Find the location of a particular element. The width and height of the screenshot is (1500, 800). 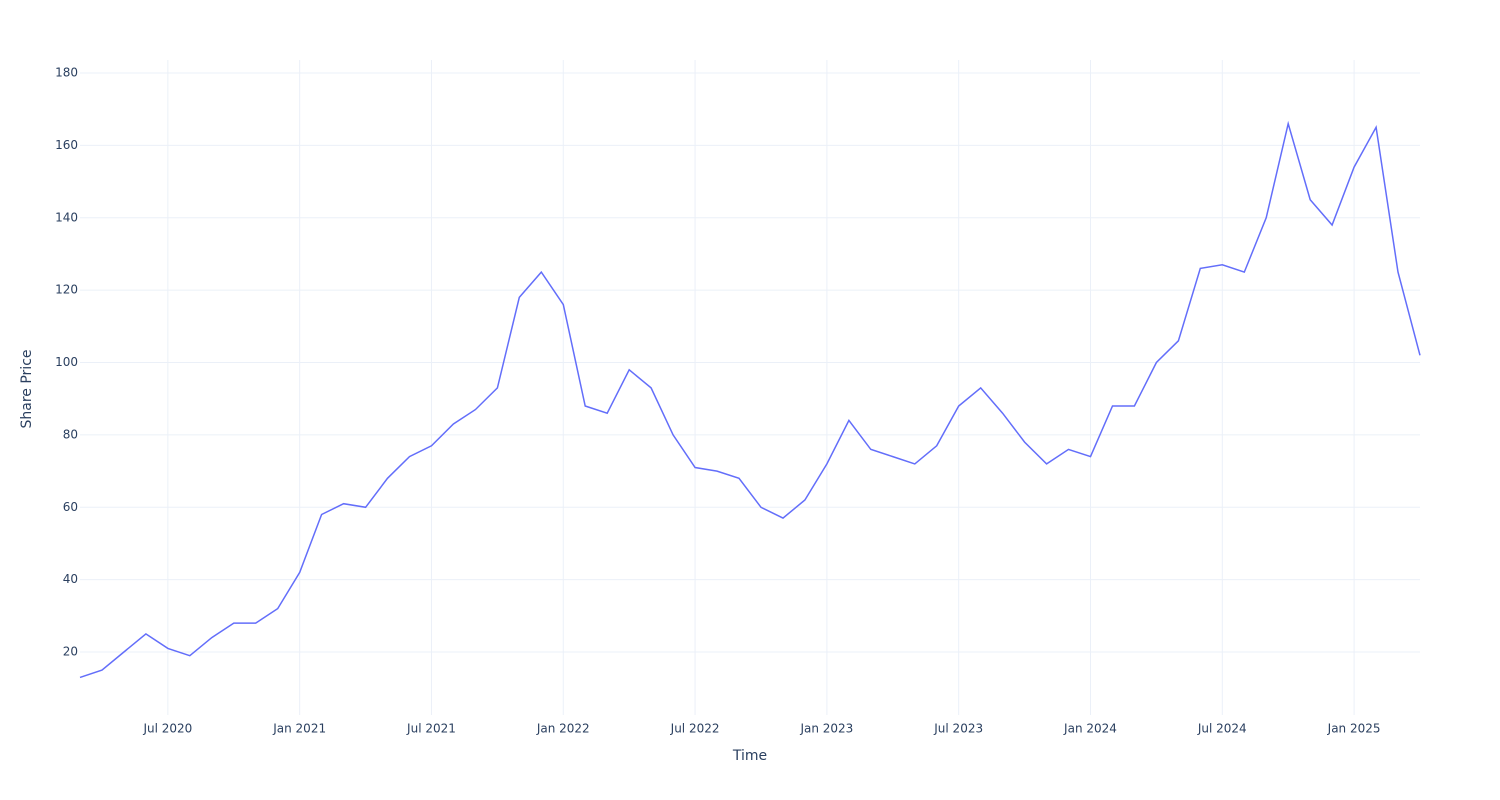

x-tick-label: Jul 2020 is located at coordinates (167, 729).